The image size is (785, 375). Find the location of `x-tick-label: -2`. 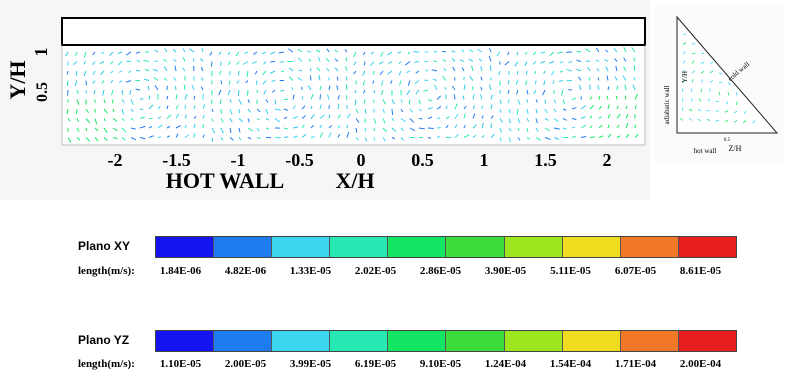

x-tick-label: -2 is located at coordinates (115, 160).